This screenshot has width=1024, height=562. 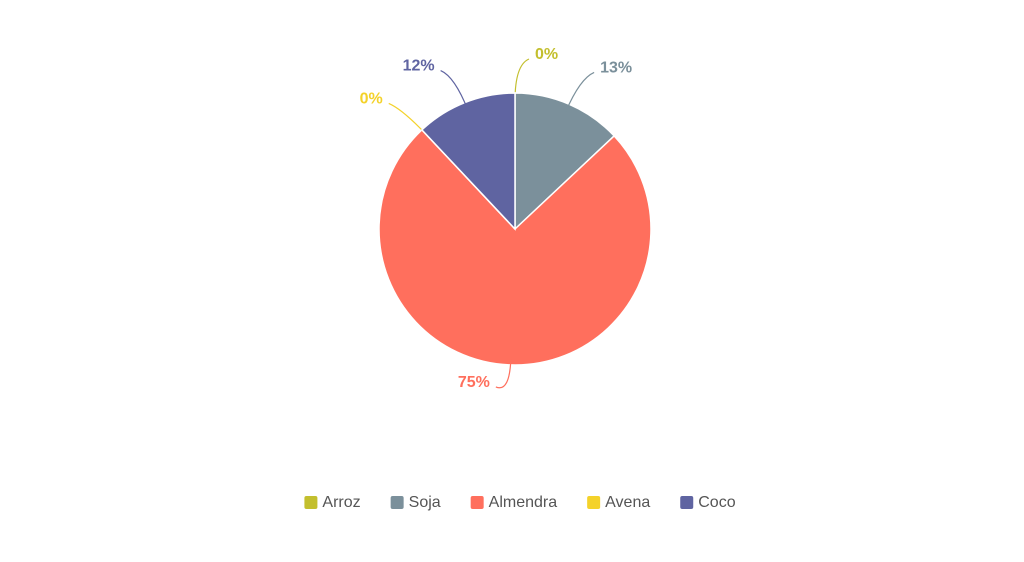 What do you see at coordinates (474, 382) in the screenshot?
I see `data-label: 75%` at bounding box center [474, 382].